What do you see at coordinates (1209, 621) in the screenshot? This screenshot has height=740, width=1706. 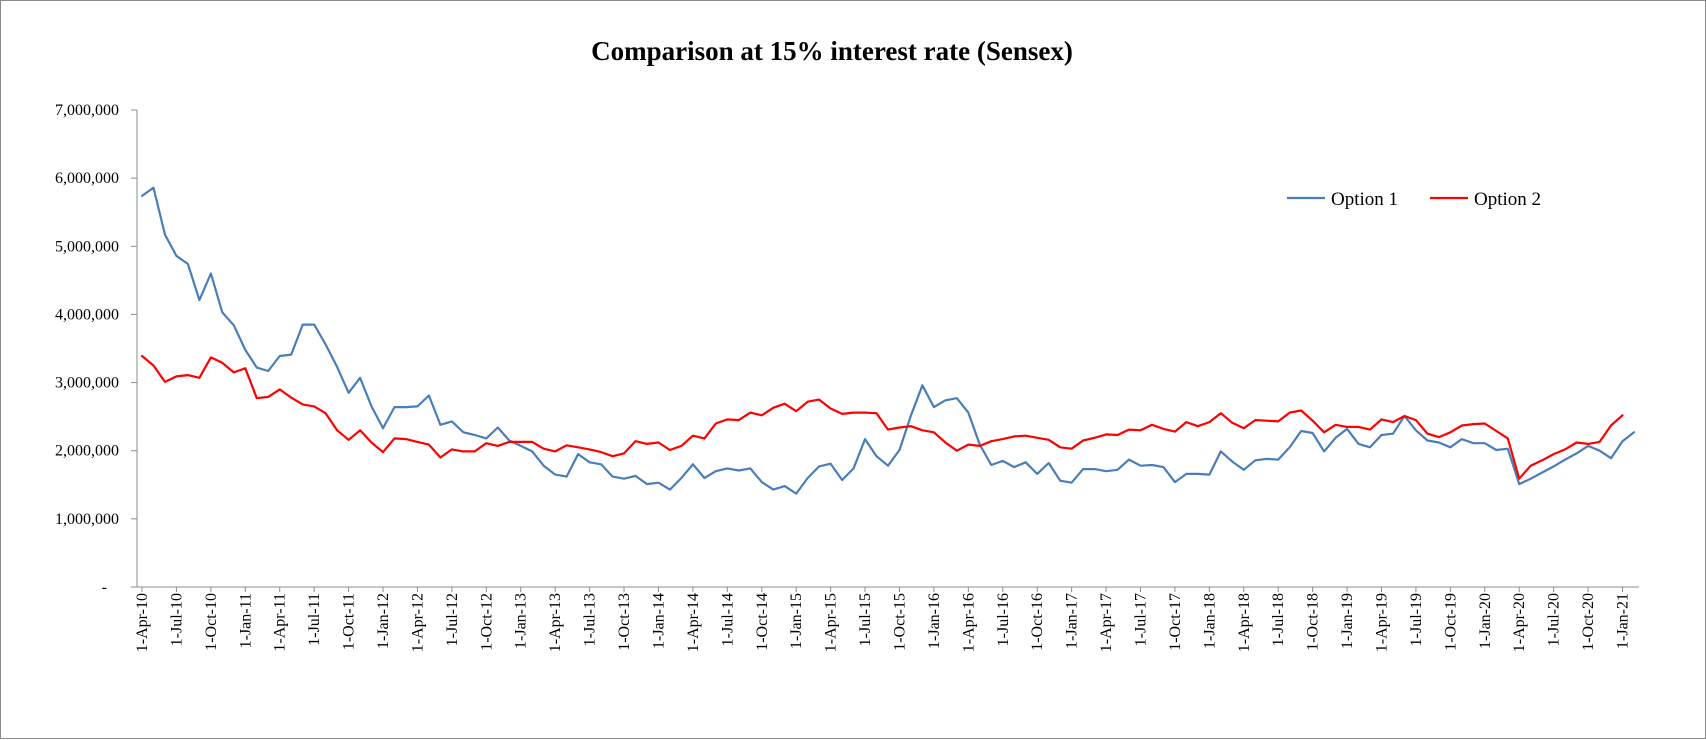 I see `x-tick-label: 1-Jan-18` at bounding box center [1209, 621].